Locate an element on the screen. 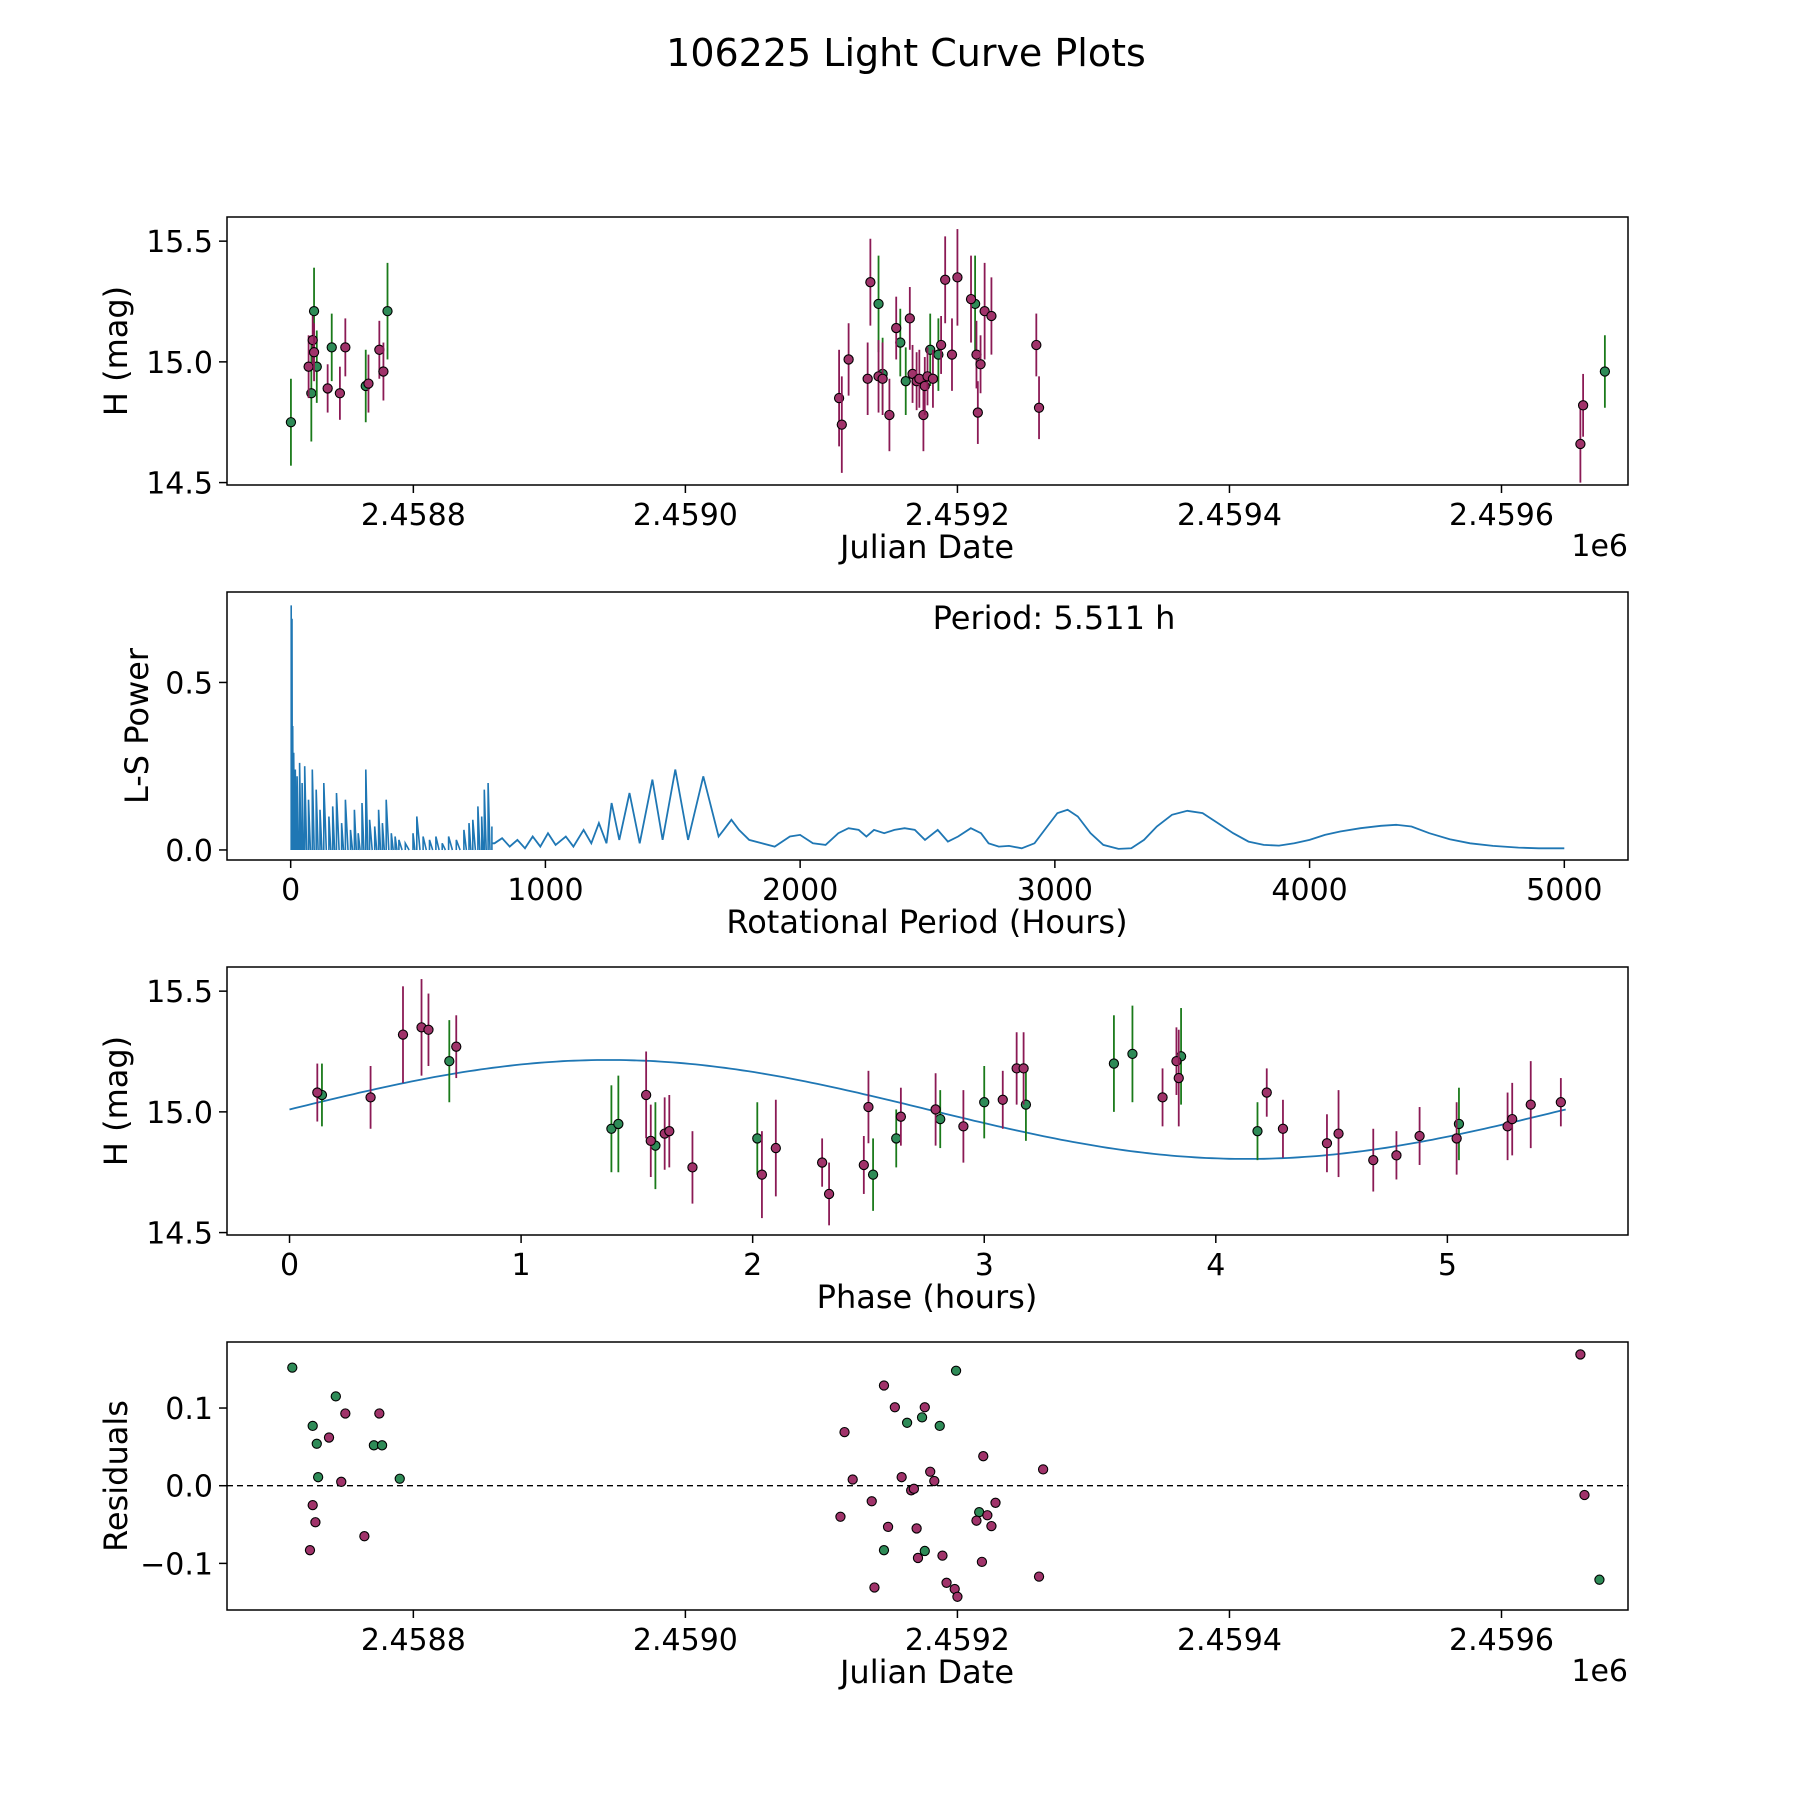  periodogram-axes-frame is located at coordinates (927, 726).